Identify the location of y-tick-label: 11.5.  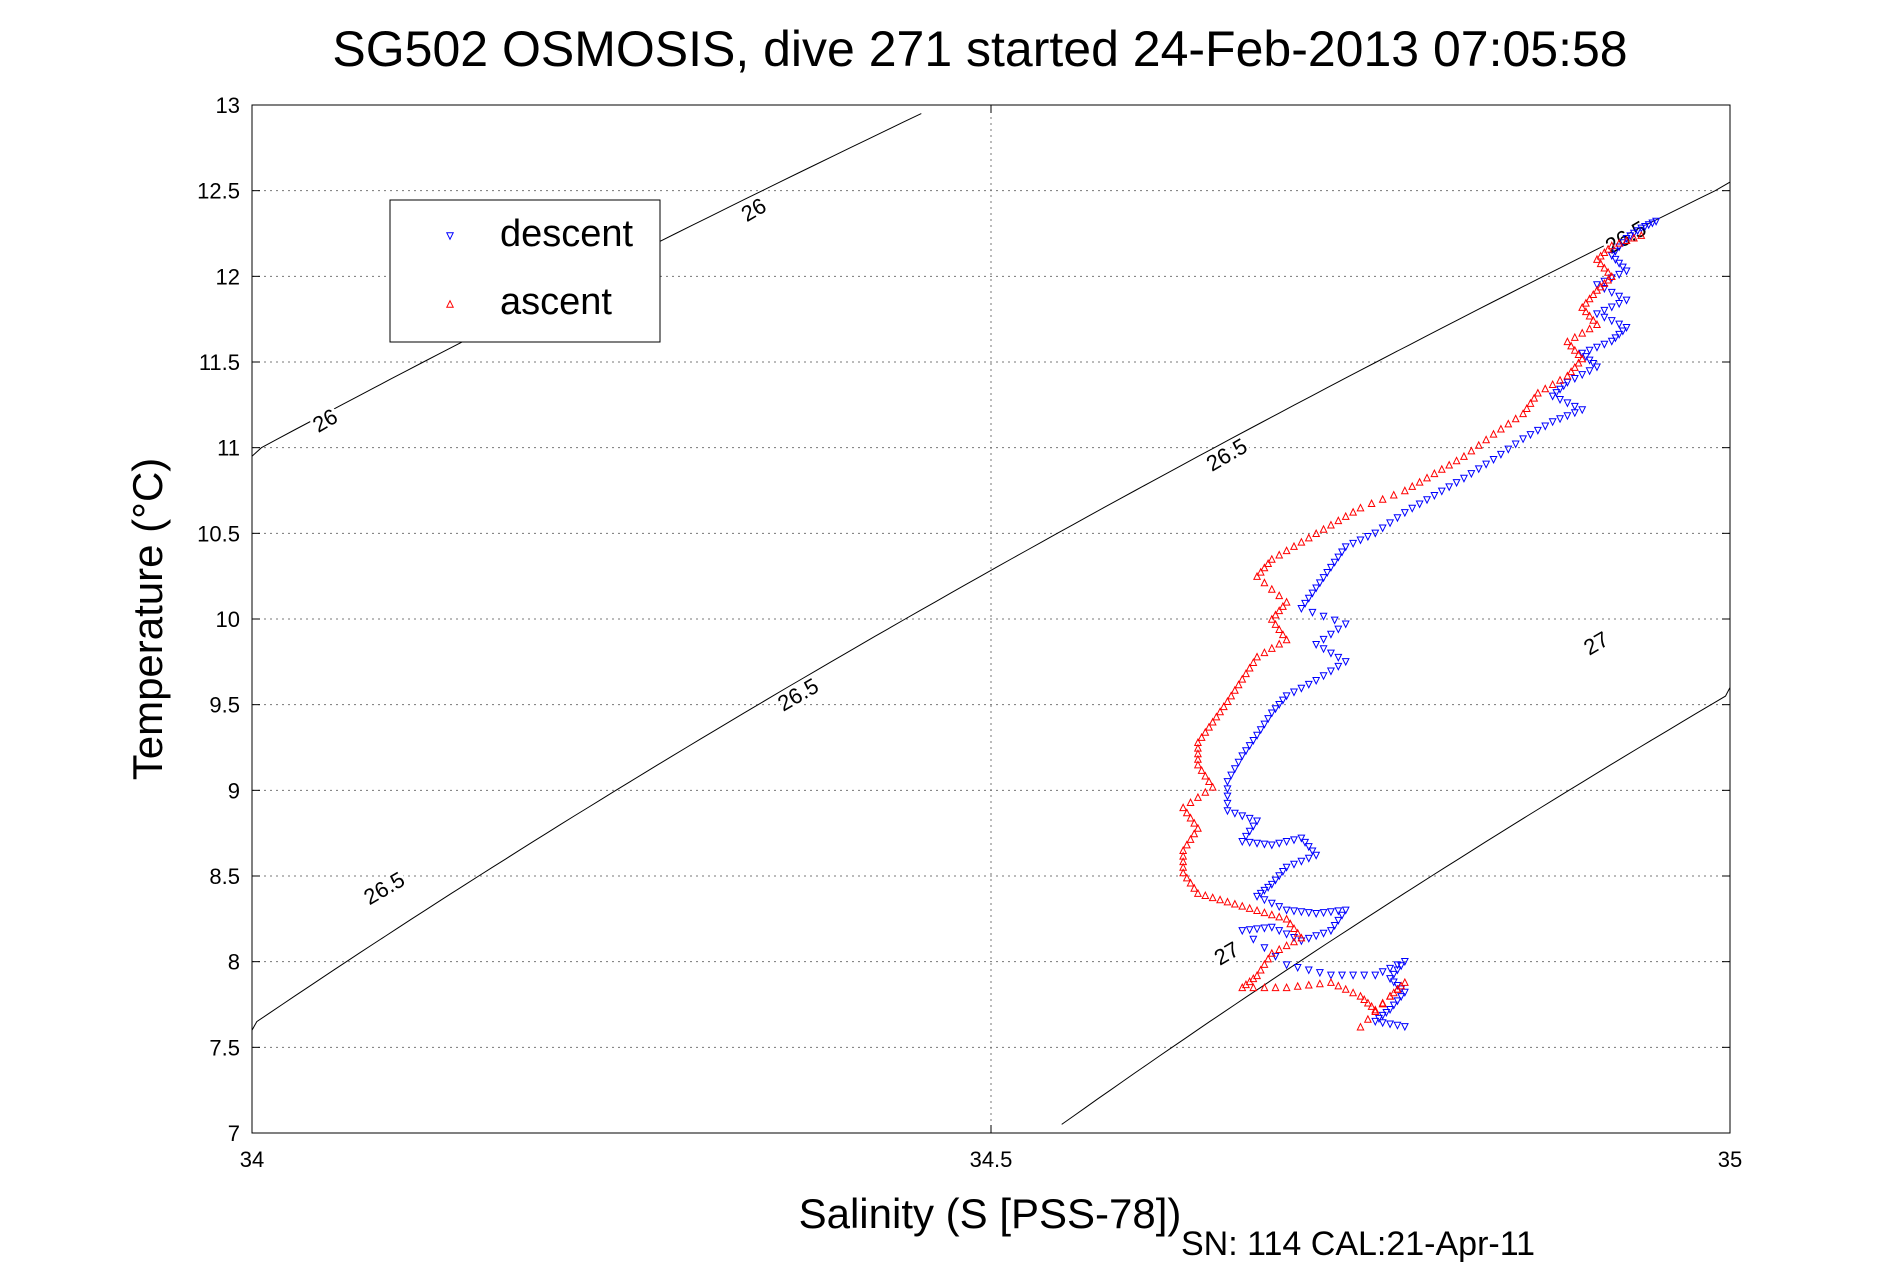
(219, 362).